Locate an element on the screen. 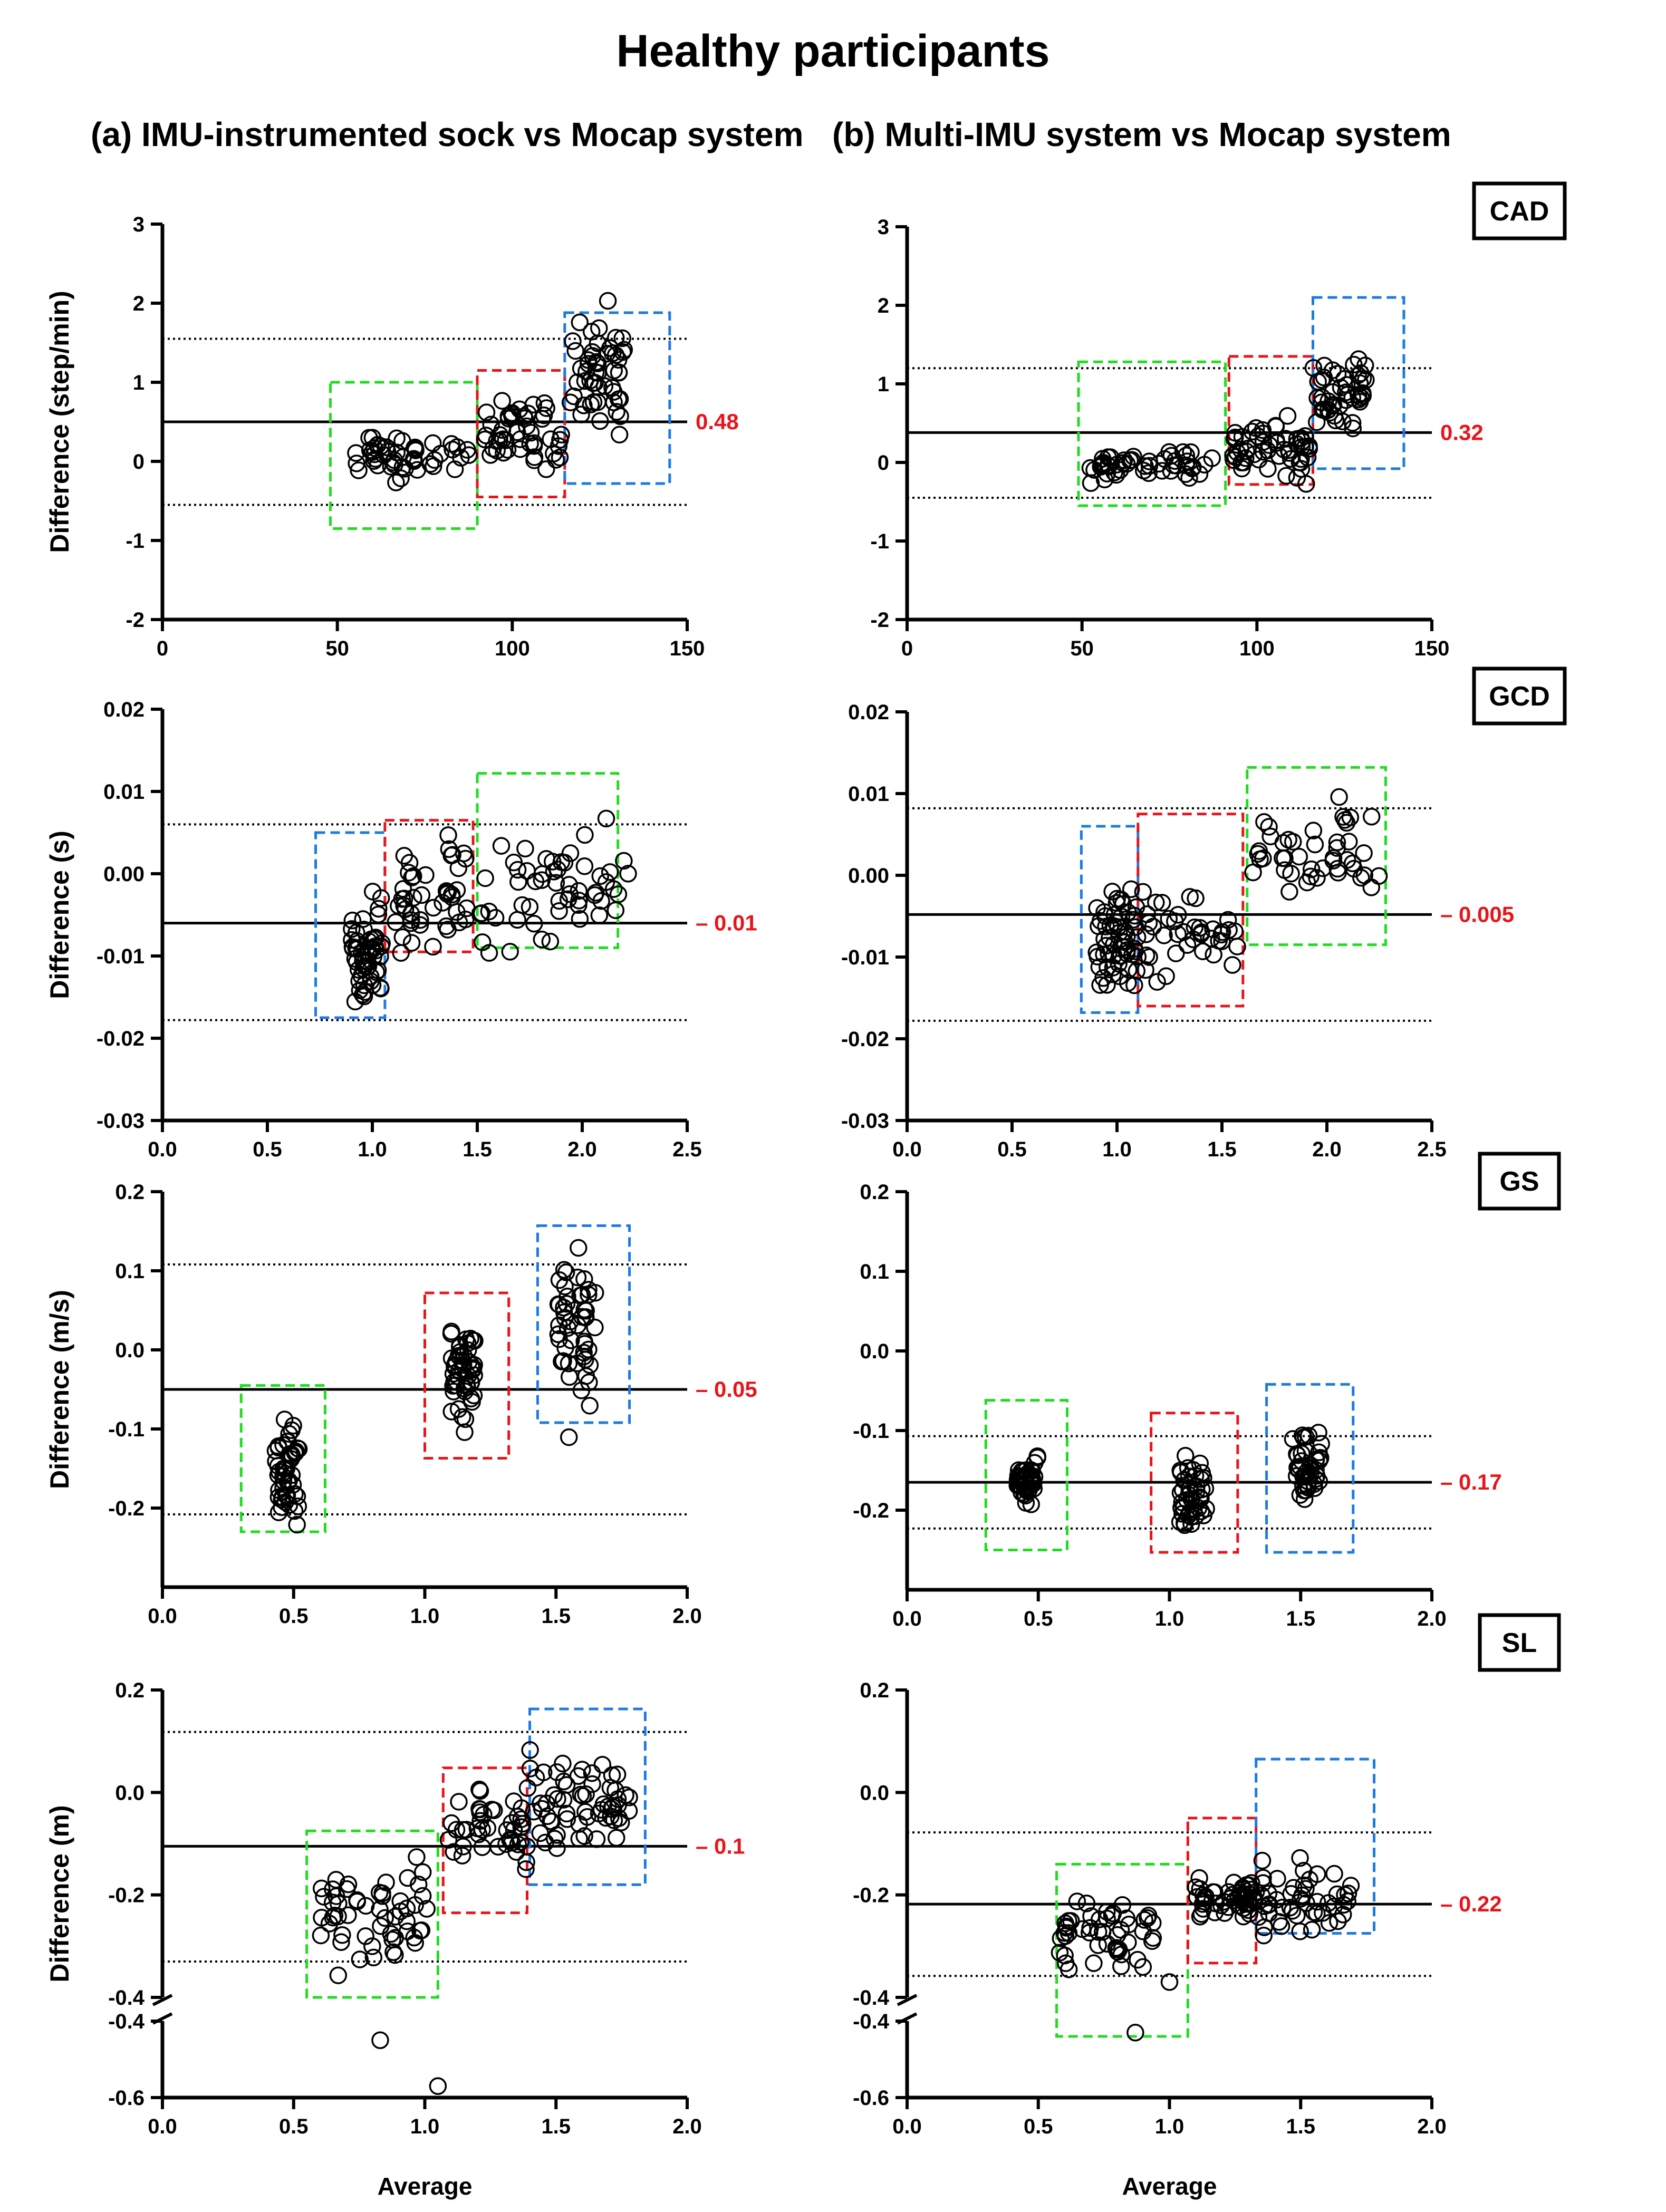  x-axis-label: Average is located at coordinates (425, 2186).